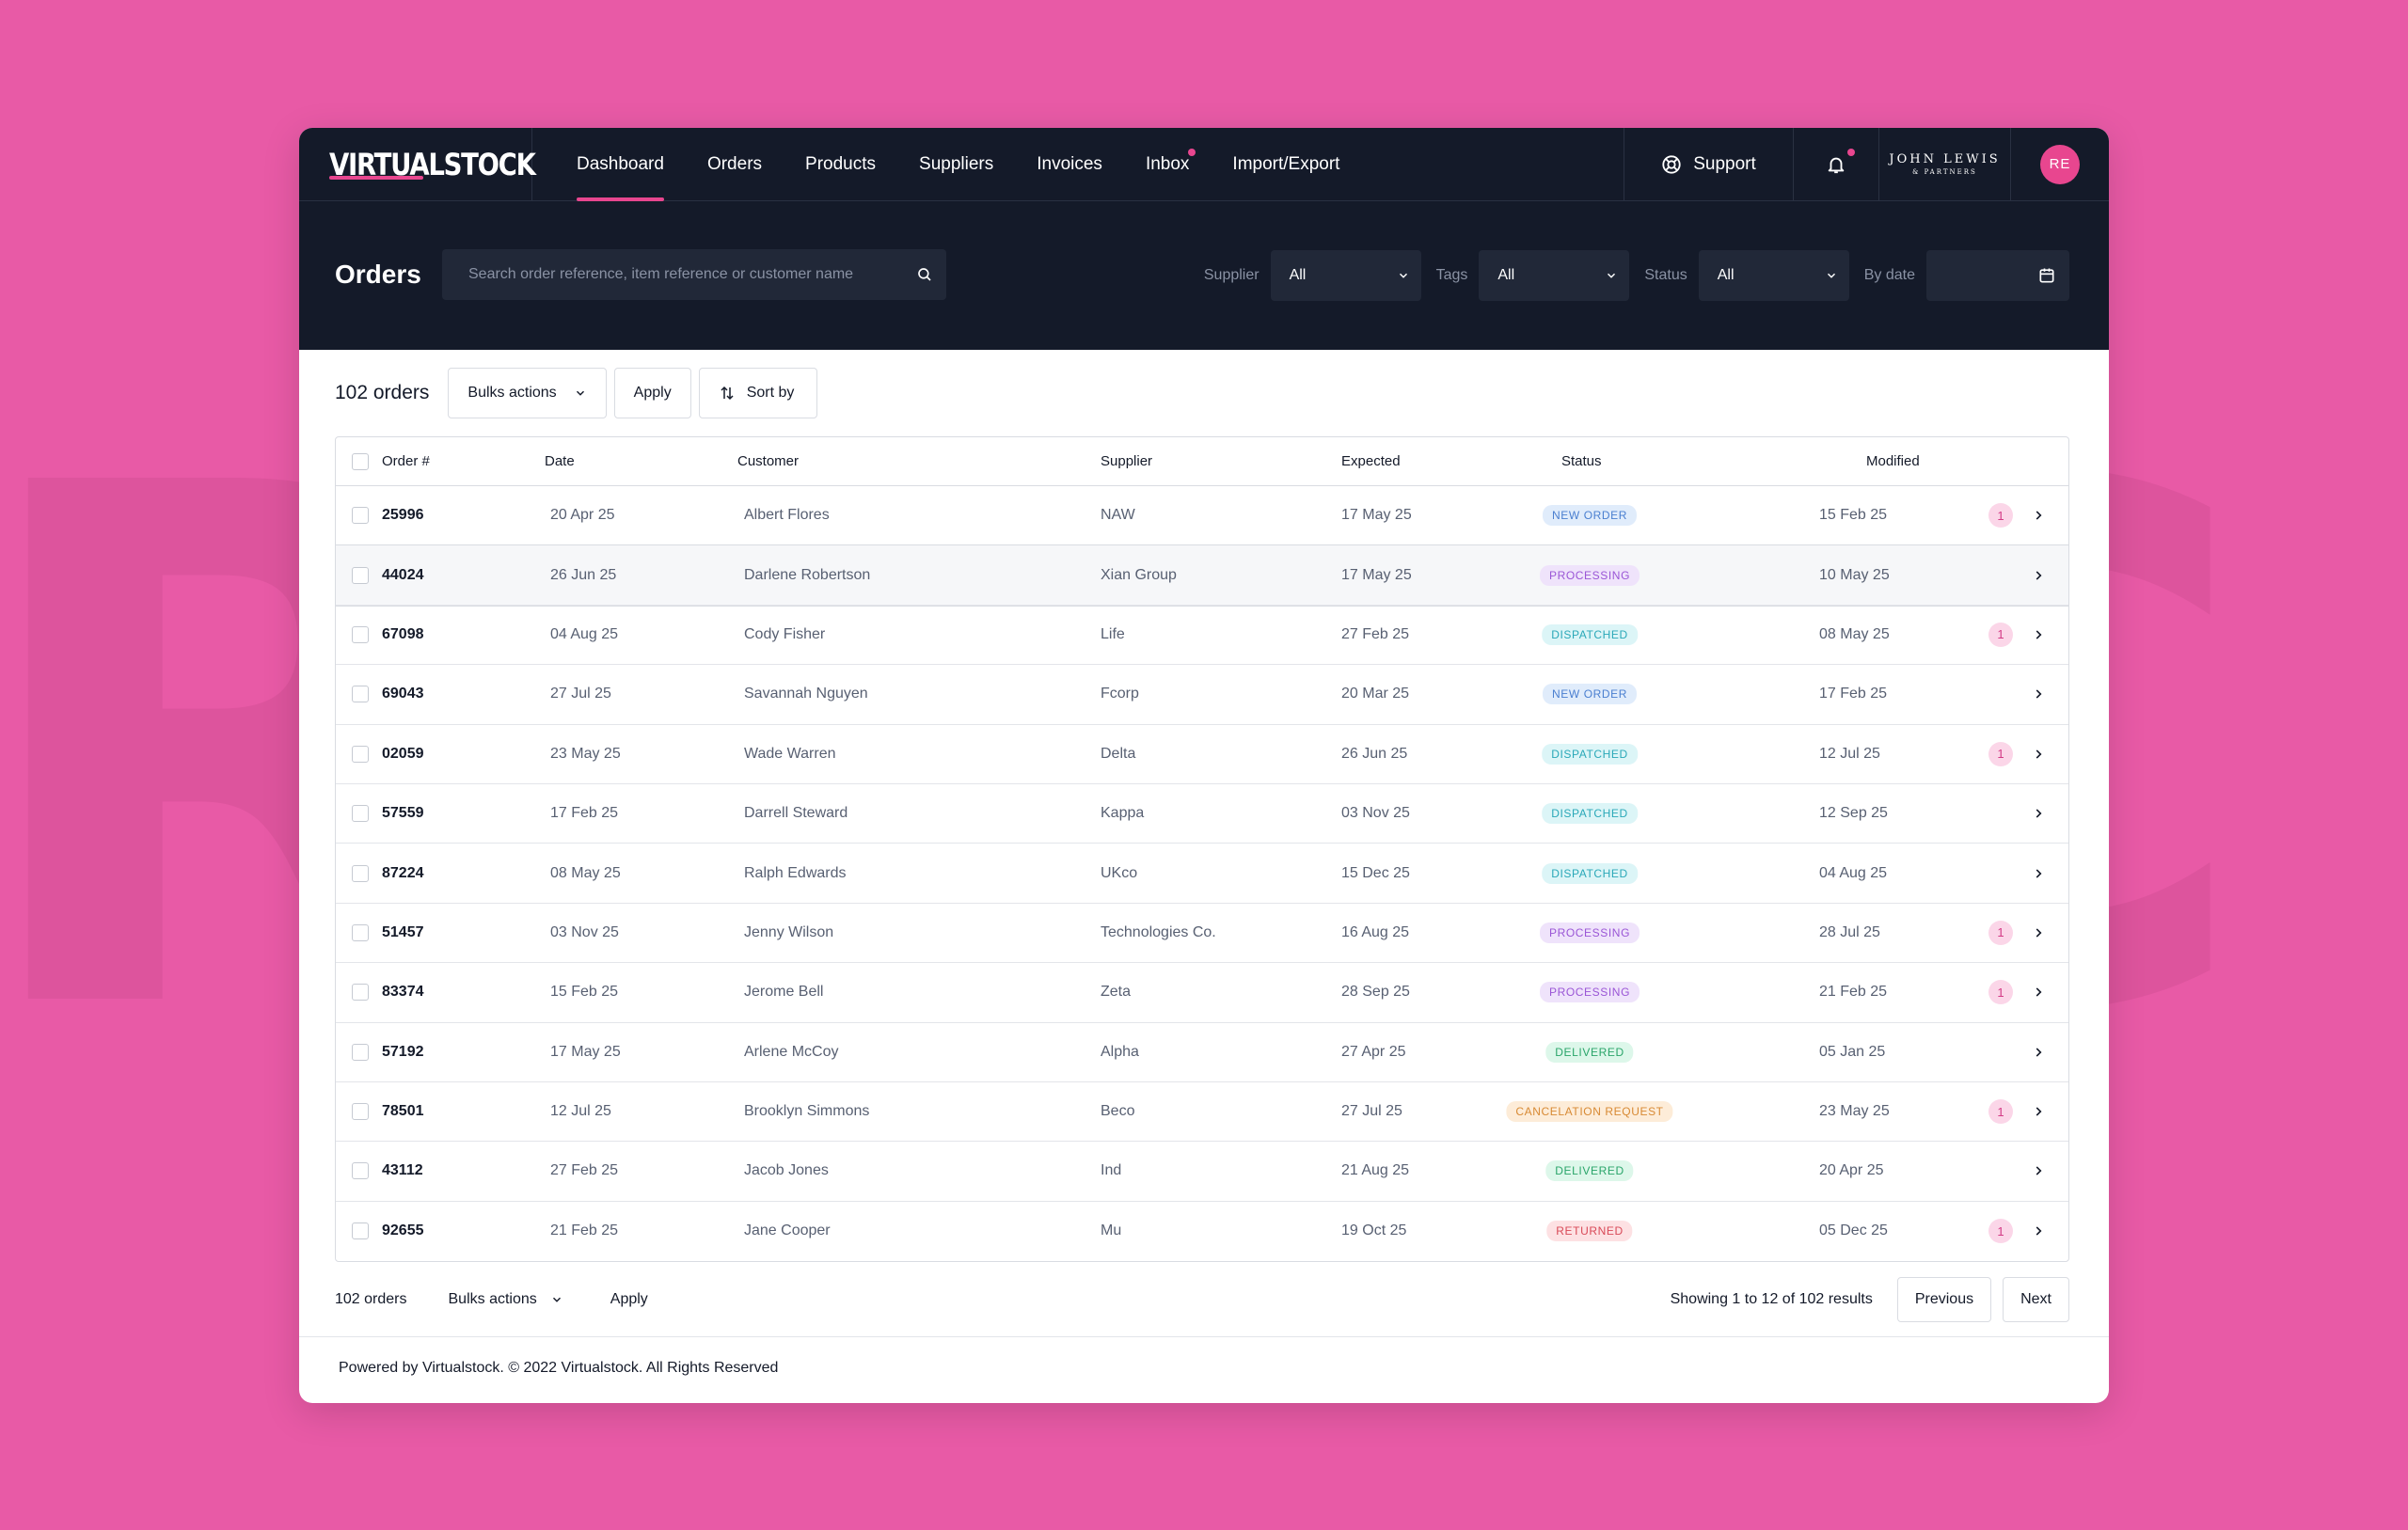 This screenshot has width=2408, height=1530. Describe the element at coordinates (1637, 275) in the screenshot. I see `filter-controls: Supplier All Tags All Status All By date` at that location.